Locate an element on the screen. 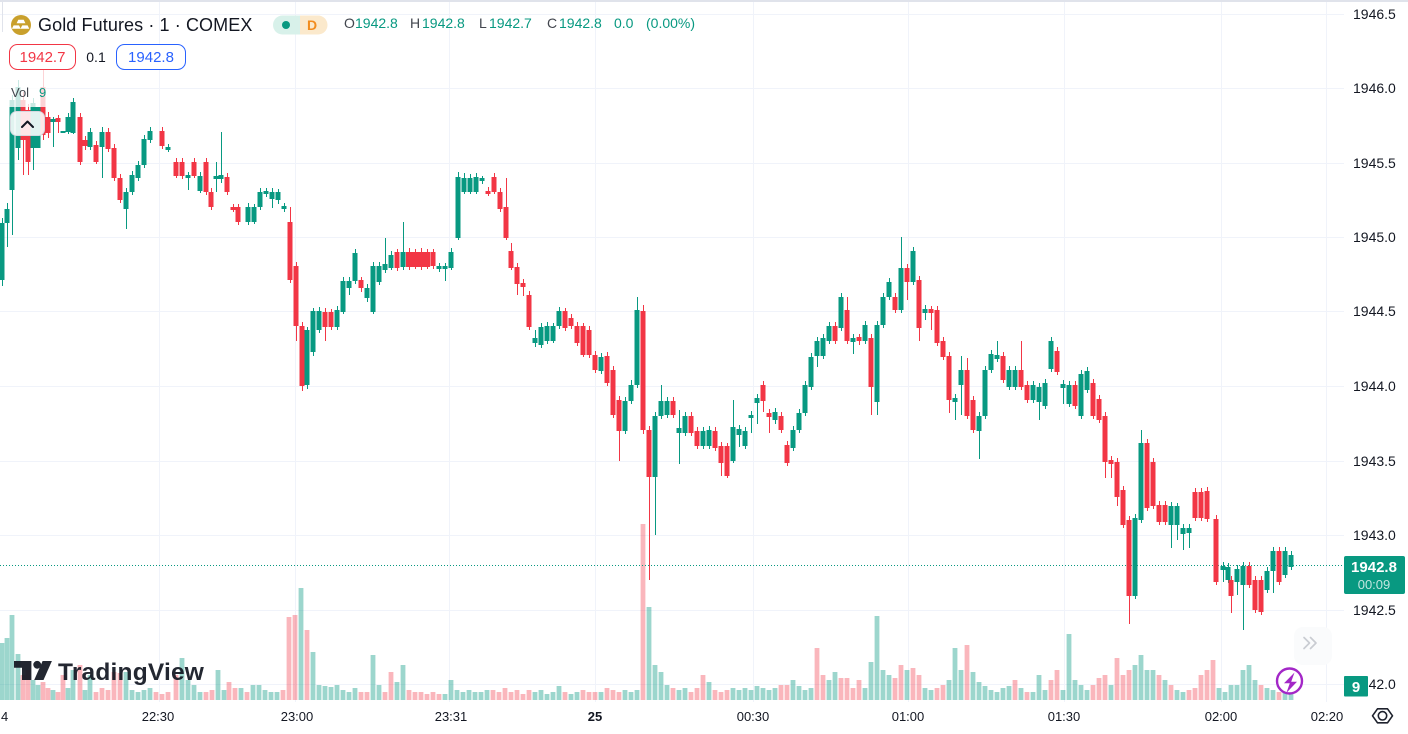  svg-text: 1943.5 is located at coordinates (1374, 461).